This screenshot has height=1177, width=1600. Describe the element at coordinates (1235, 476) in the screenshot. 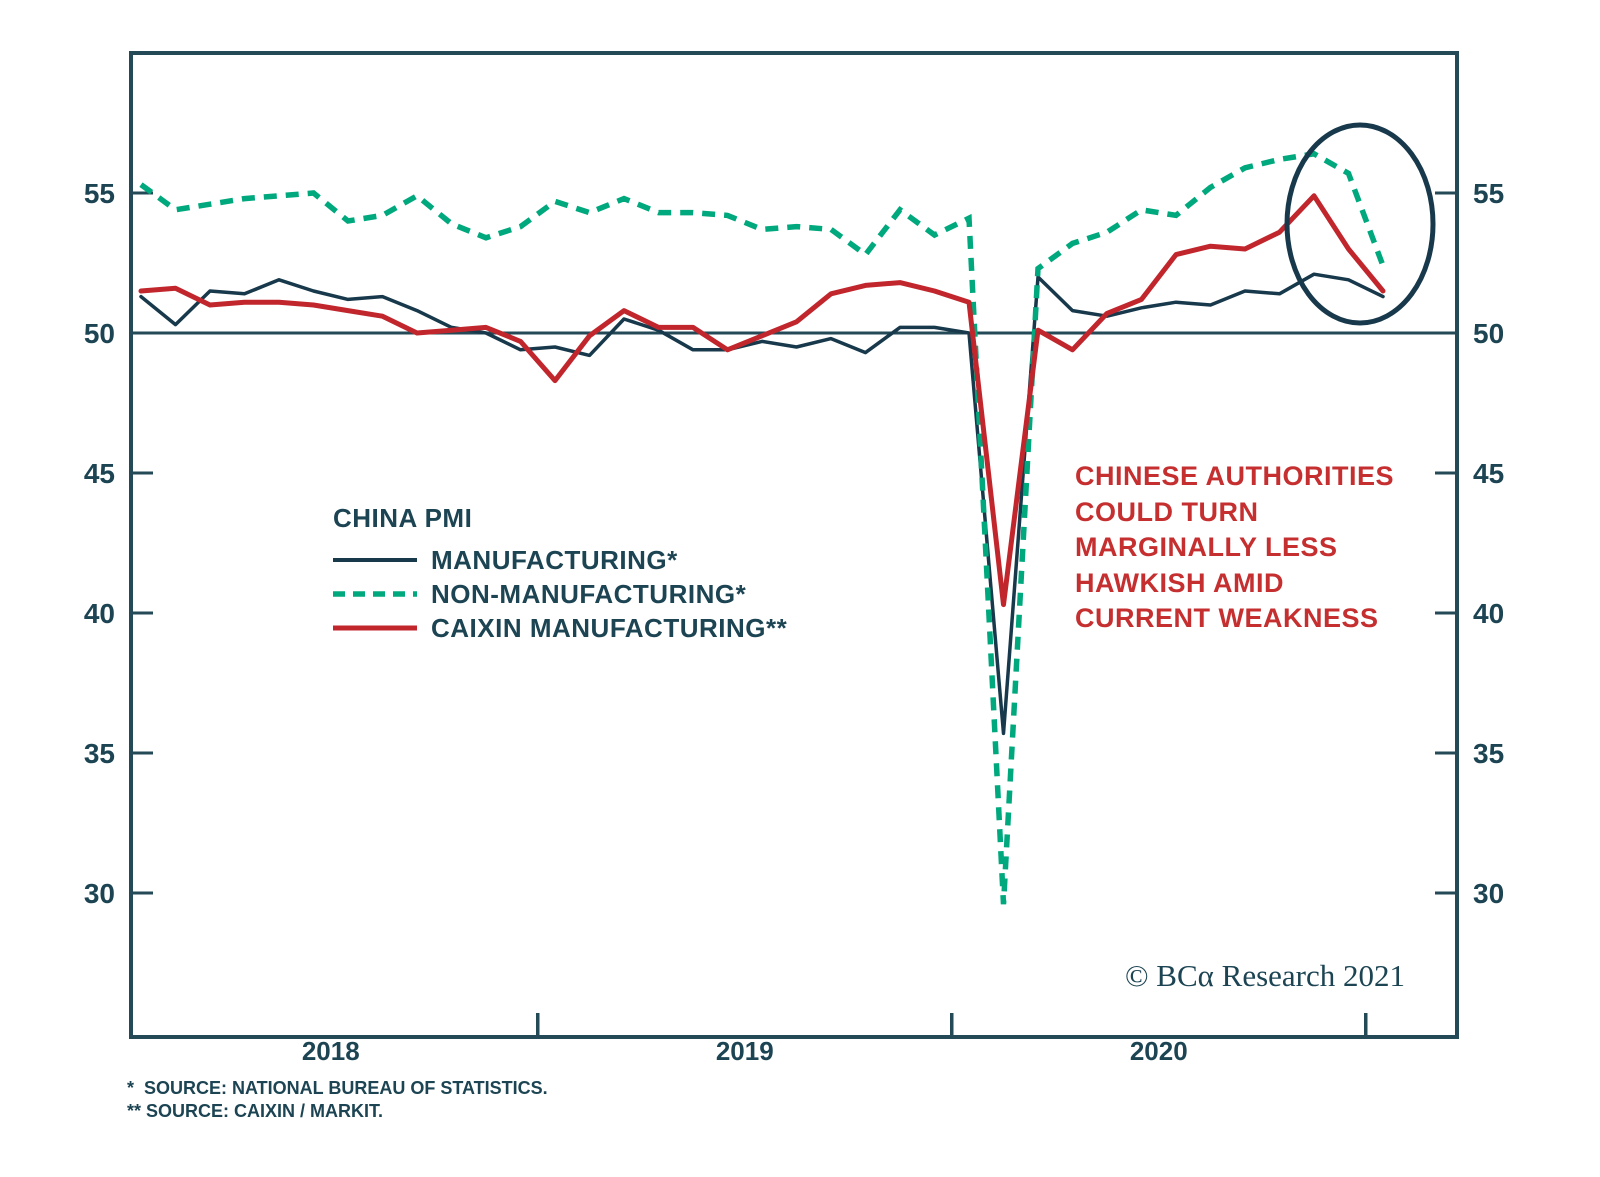

I see `annotation-line: CHINESE AUTHORITIES` at that location.